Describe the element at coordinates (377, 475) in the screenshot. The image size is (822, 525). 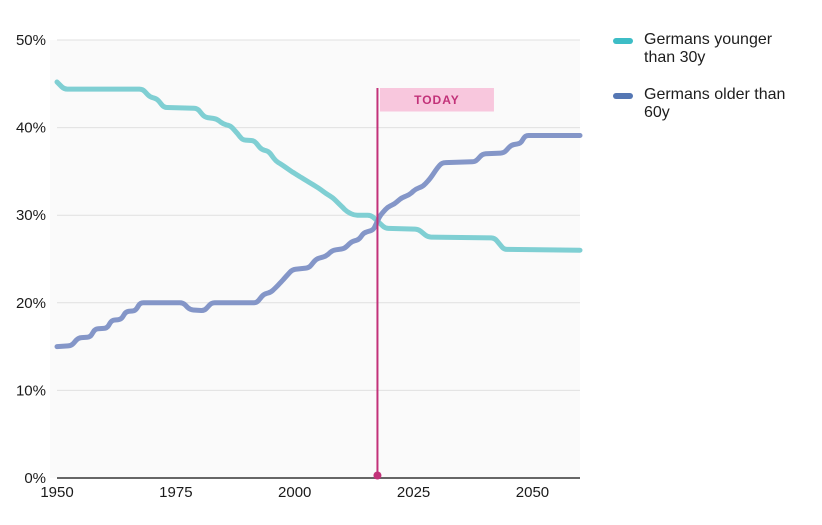
I see `today-line-dot` at that location.